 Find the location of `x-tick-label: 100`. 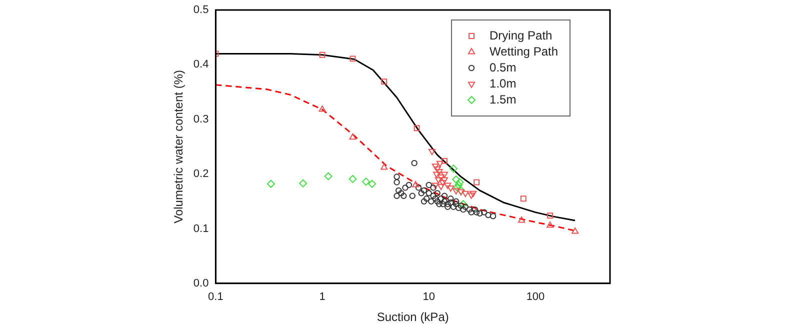

x-tick-label: 100 is located at coordinates (535, 297).